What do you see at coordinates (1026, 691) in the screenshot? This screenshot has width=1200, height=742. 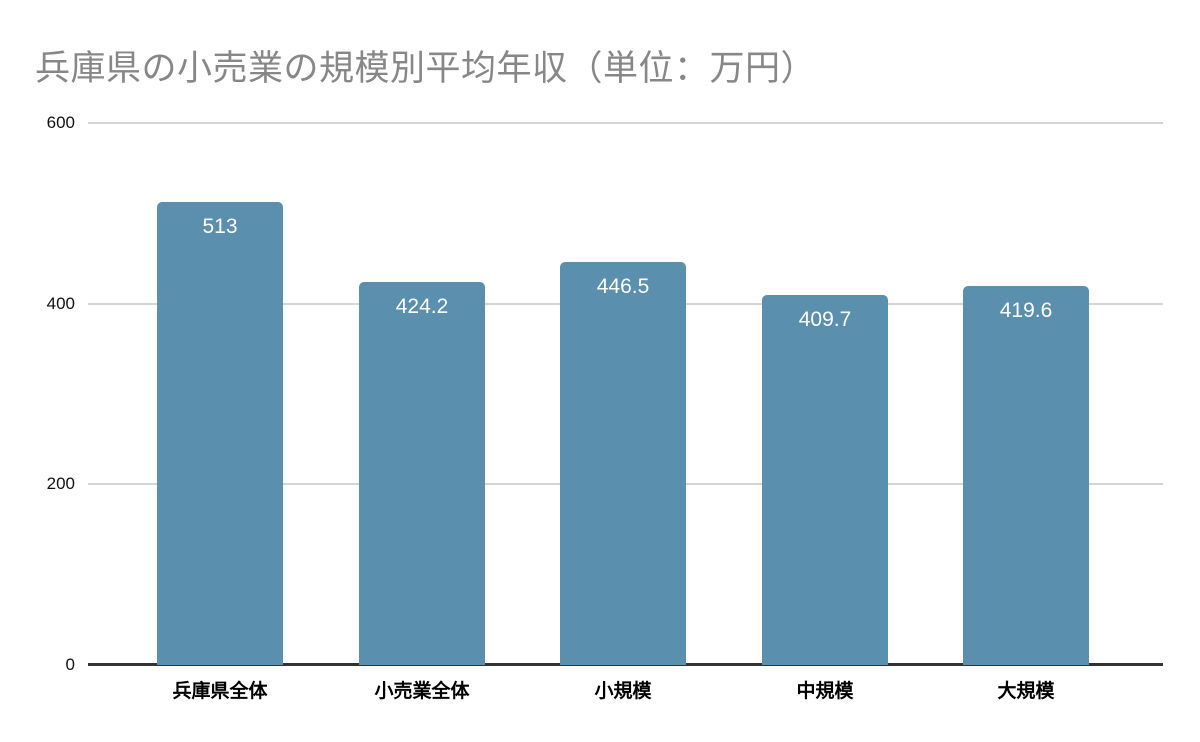 I see `x-axis-category-label: 大規模` at bounding box center [1026, 691].